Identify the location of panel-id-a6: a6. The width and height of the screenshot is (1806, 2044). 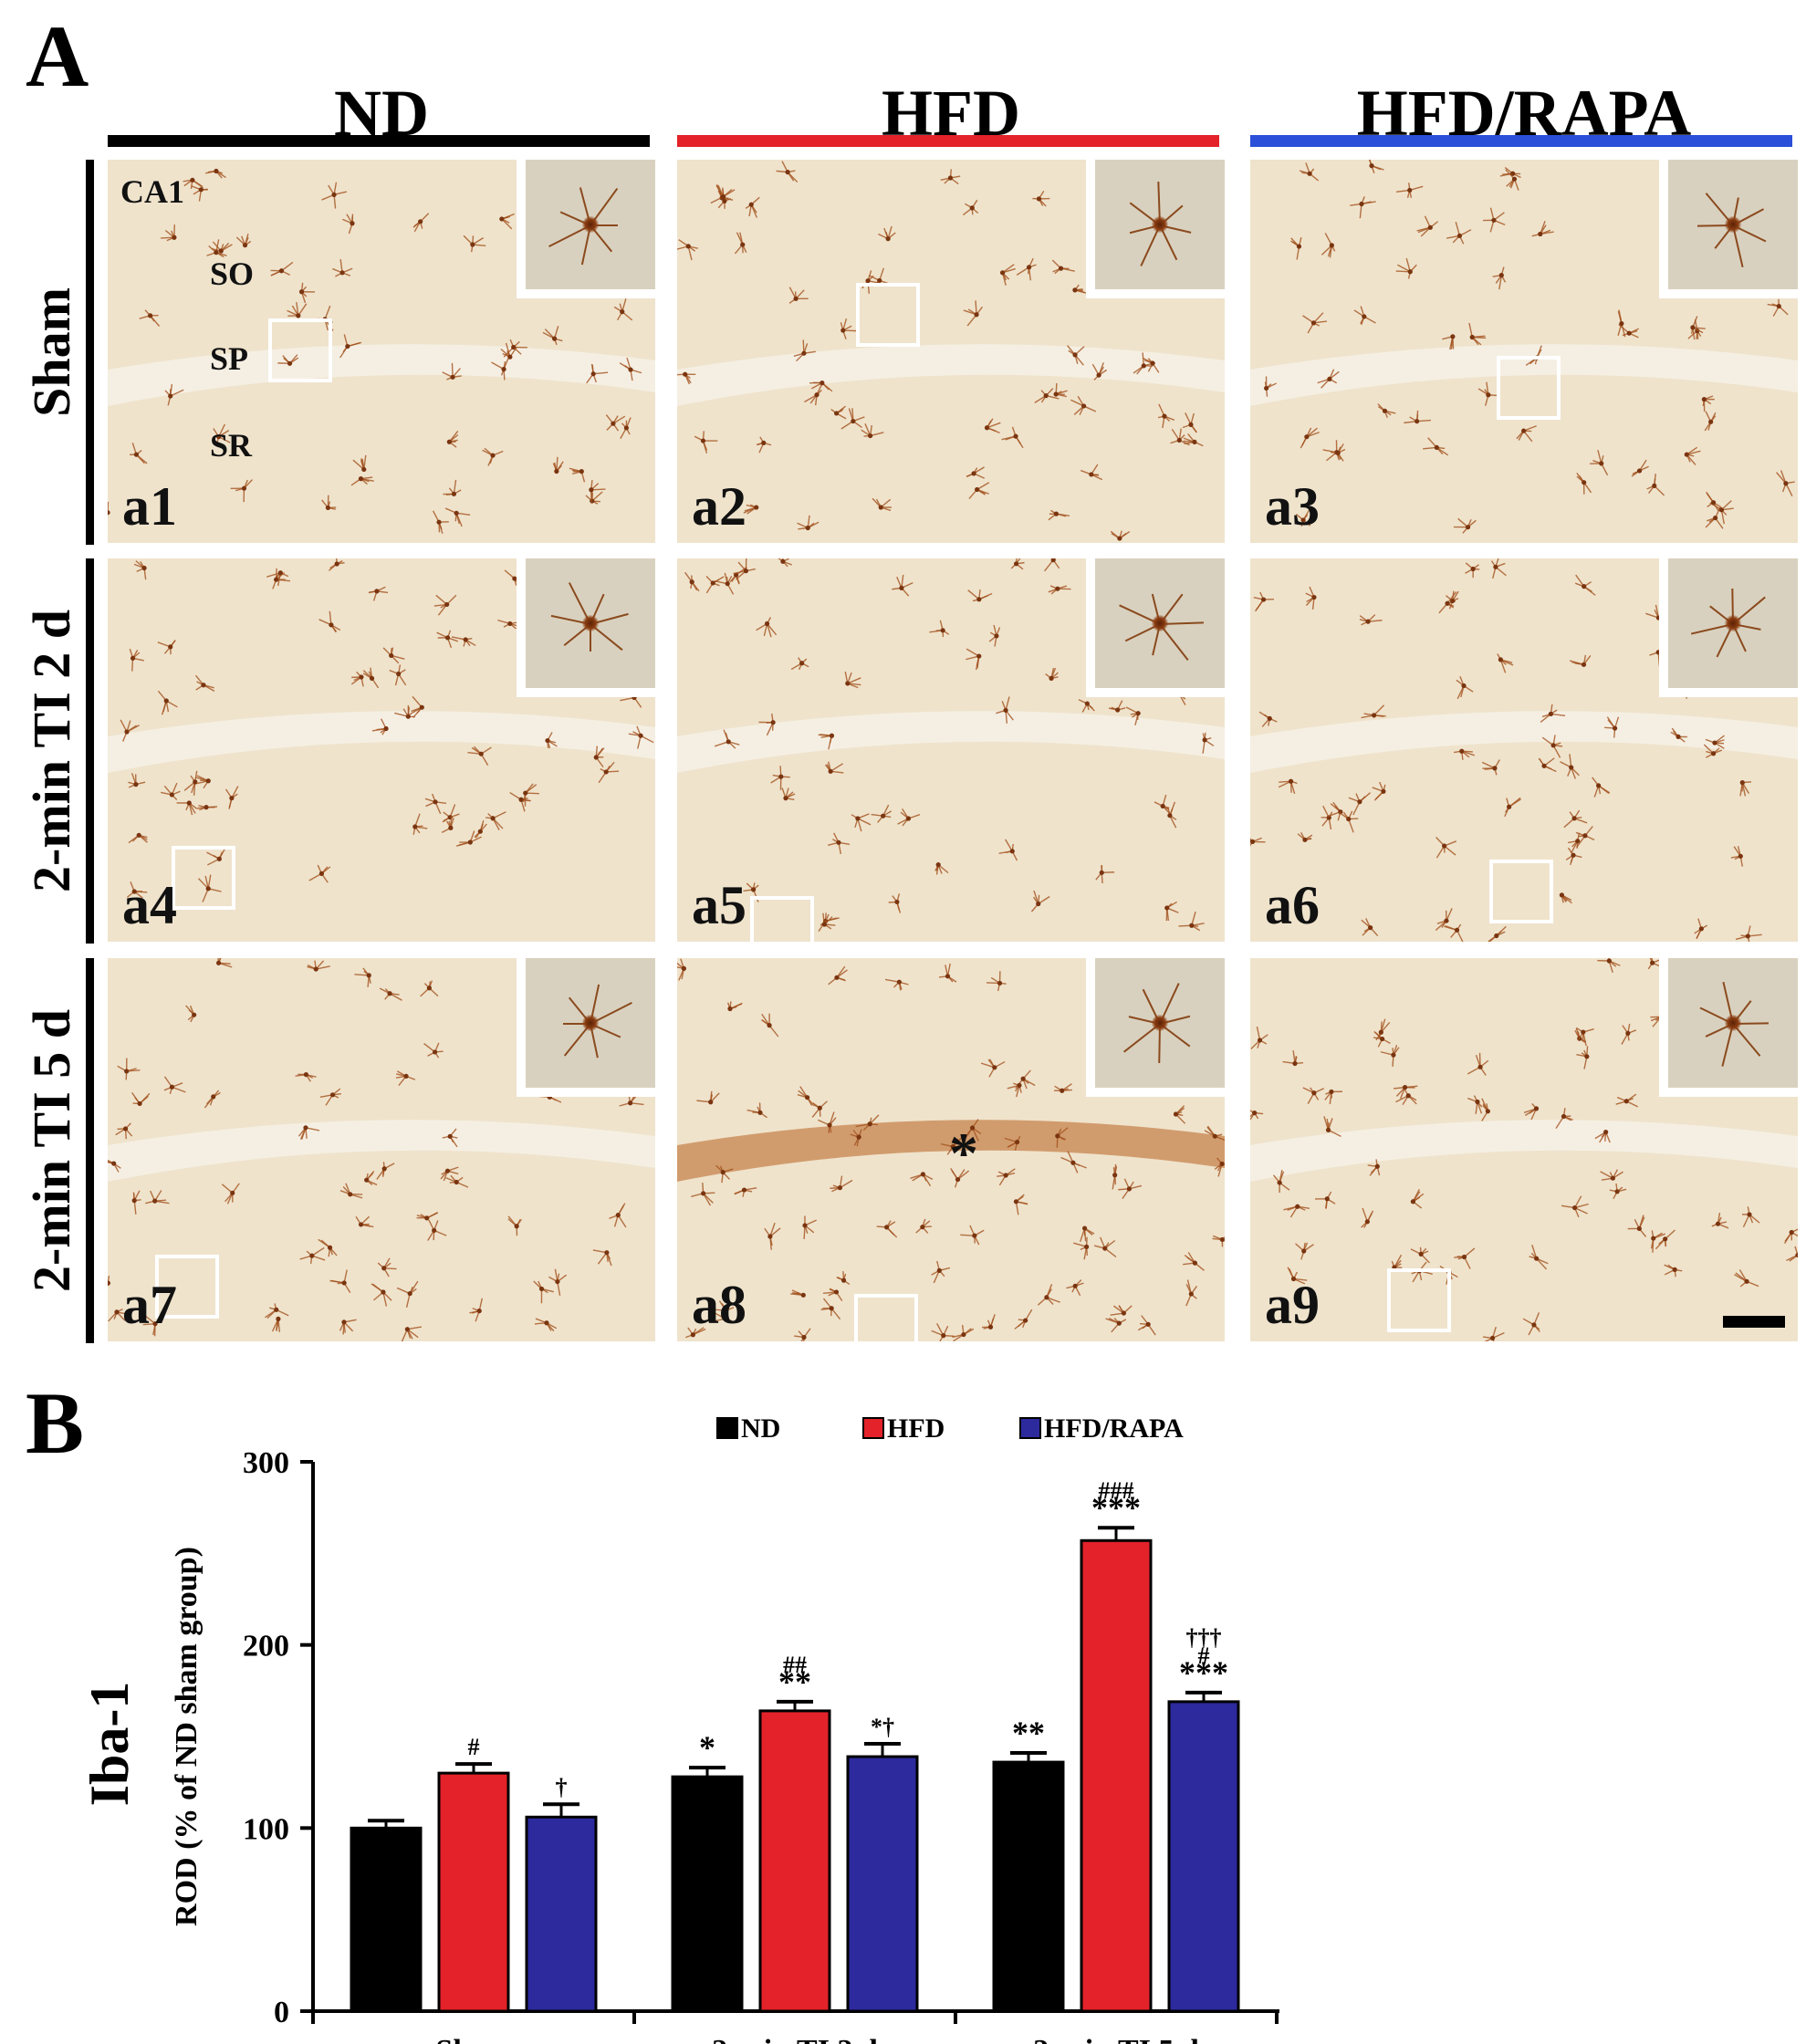
(1292, 905).